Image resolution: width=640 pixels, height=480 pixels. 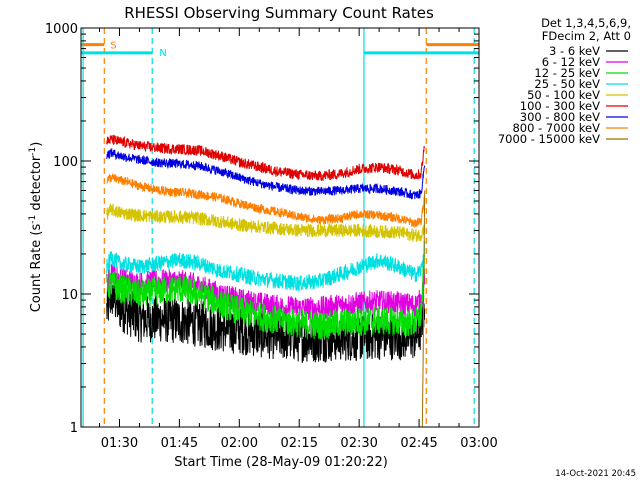 What do you see at coordinates (239, 443) in the screenshot?
I see `x-tick-label-2: 02:00` at bounding box center [239, 443].